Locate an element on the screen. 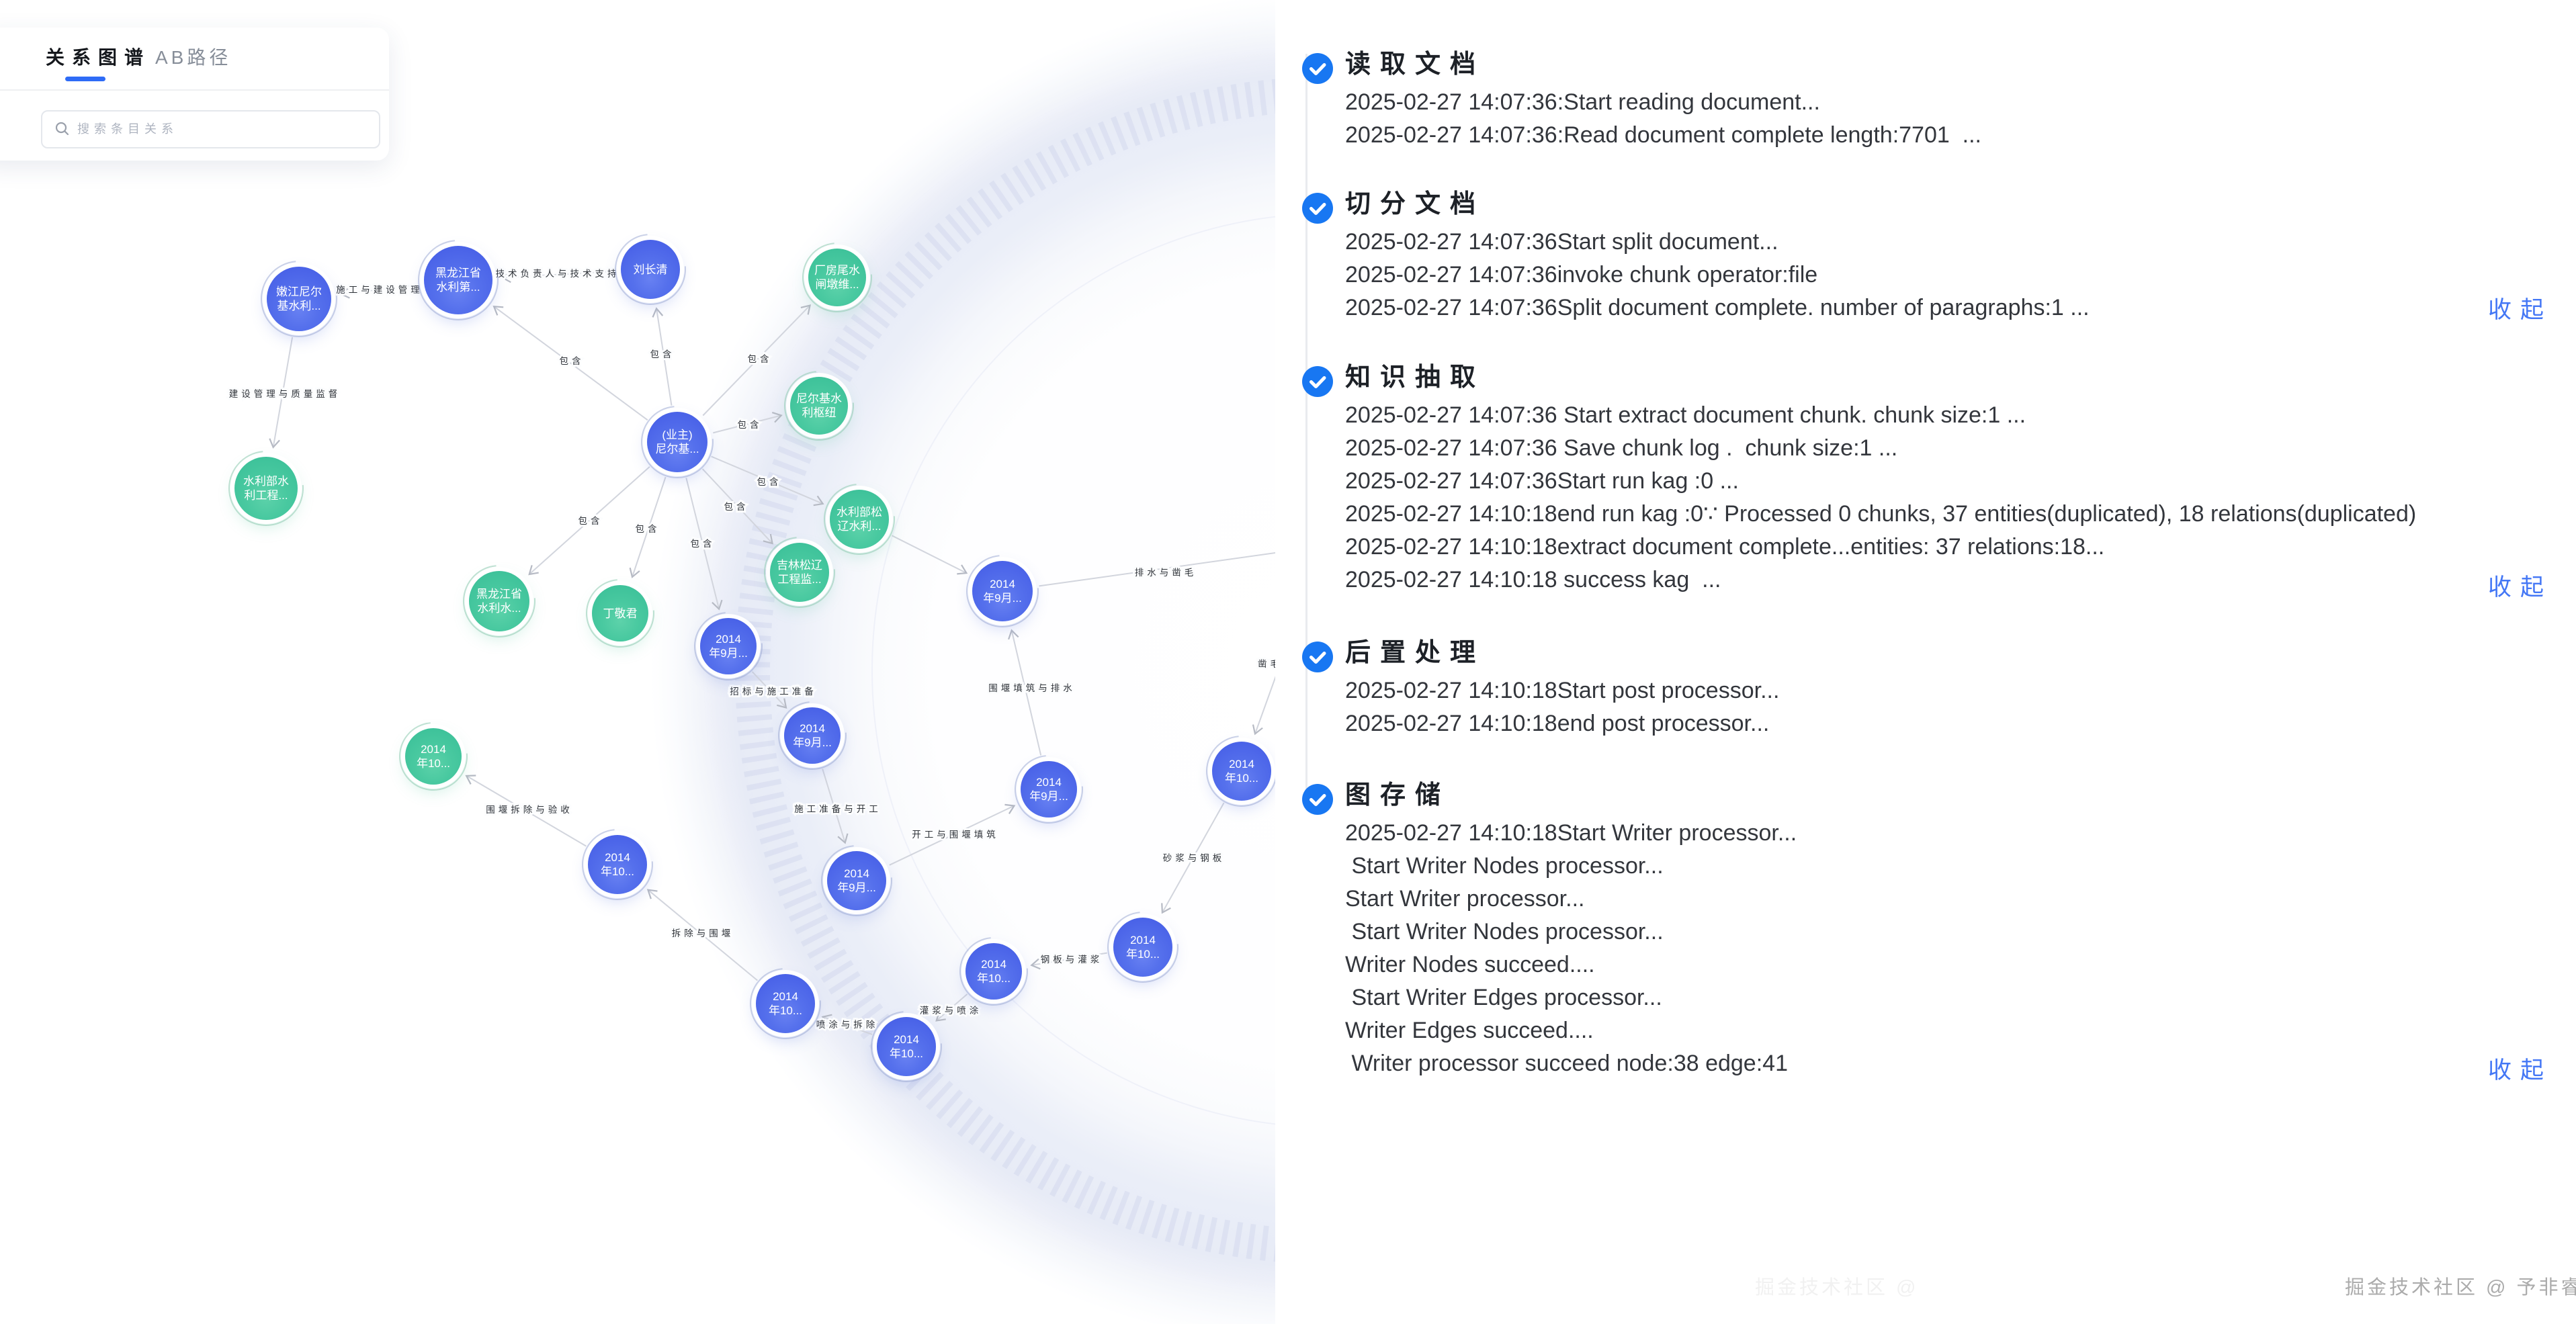 The height and width of the screenshot is (1324, 2576). svg-text: 开工与围堰填筑 is located at coordinates (955, 835).